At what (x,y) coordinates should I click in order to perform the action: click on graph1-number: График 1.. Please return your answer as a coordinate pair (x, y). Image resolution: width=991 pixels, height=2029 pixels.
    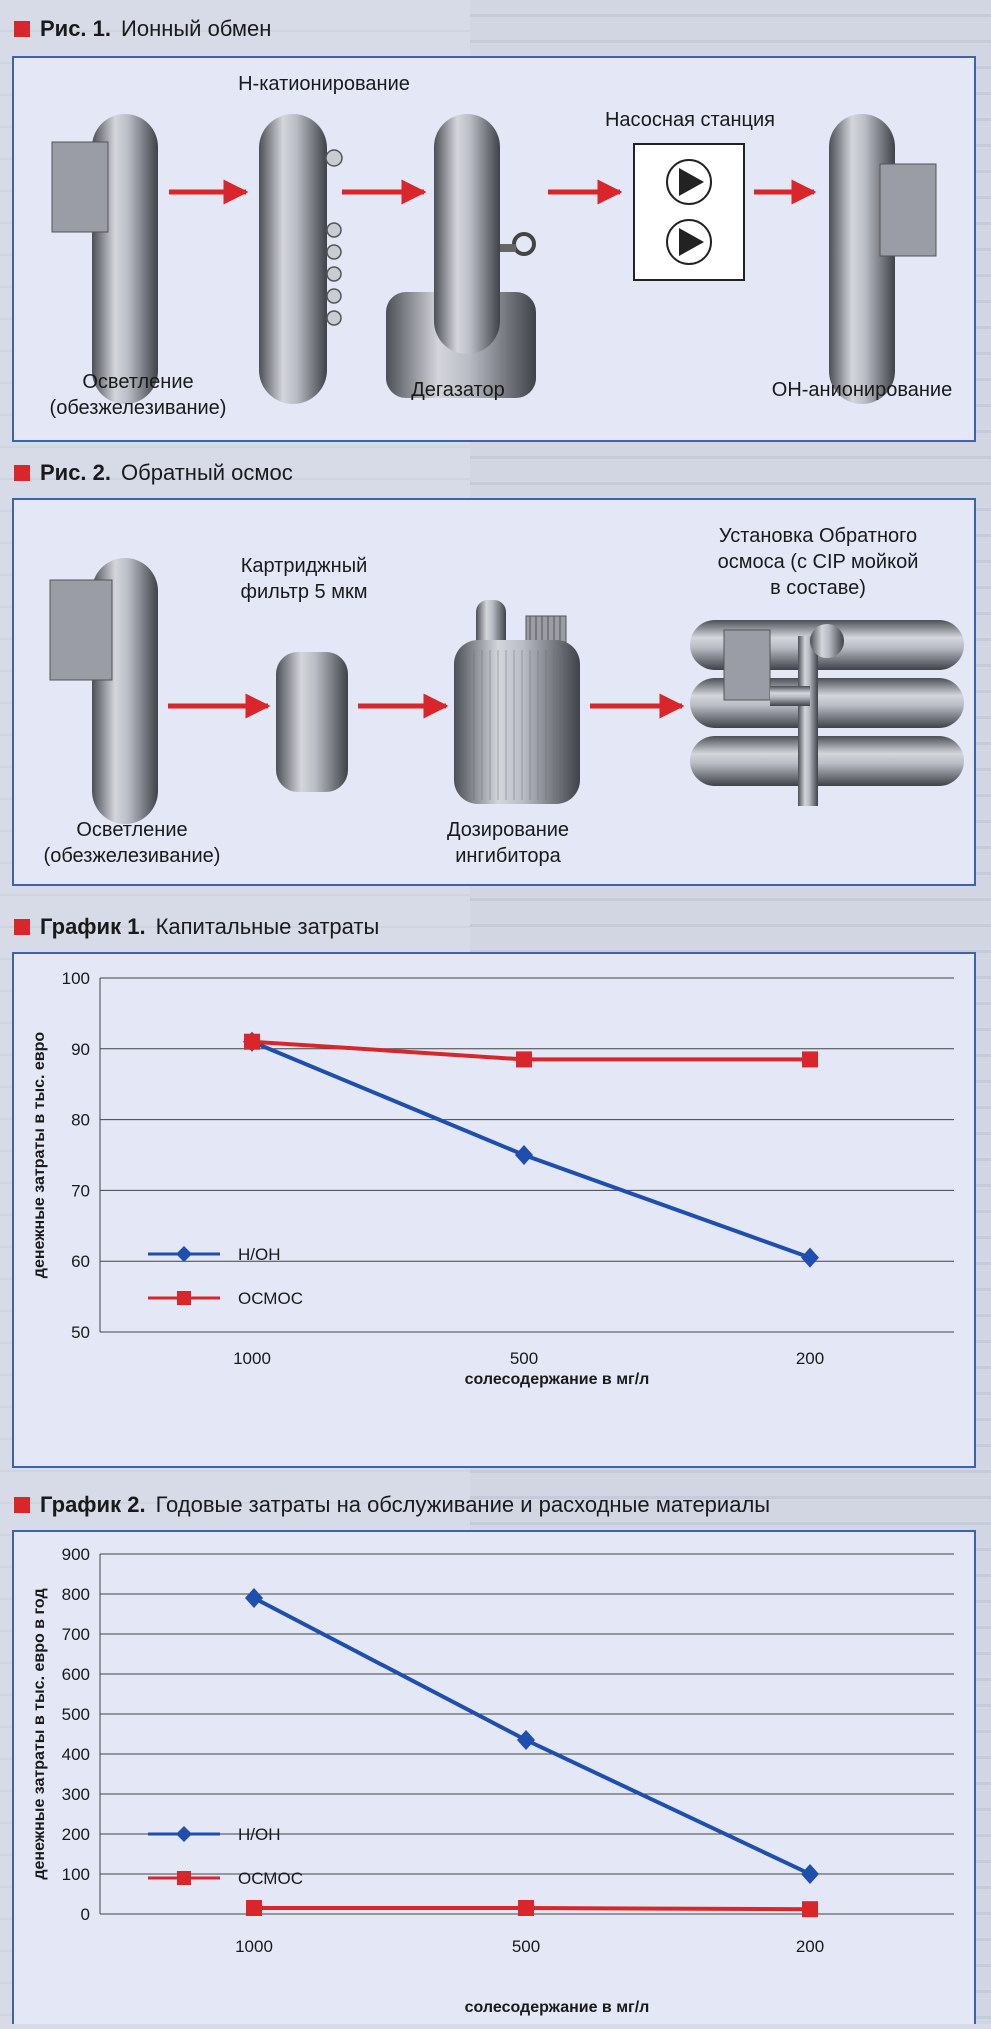
    Looking at the image, I should click on (93, 926).